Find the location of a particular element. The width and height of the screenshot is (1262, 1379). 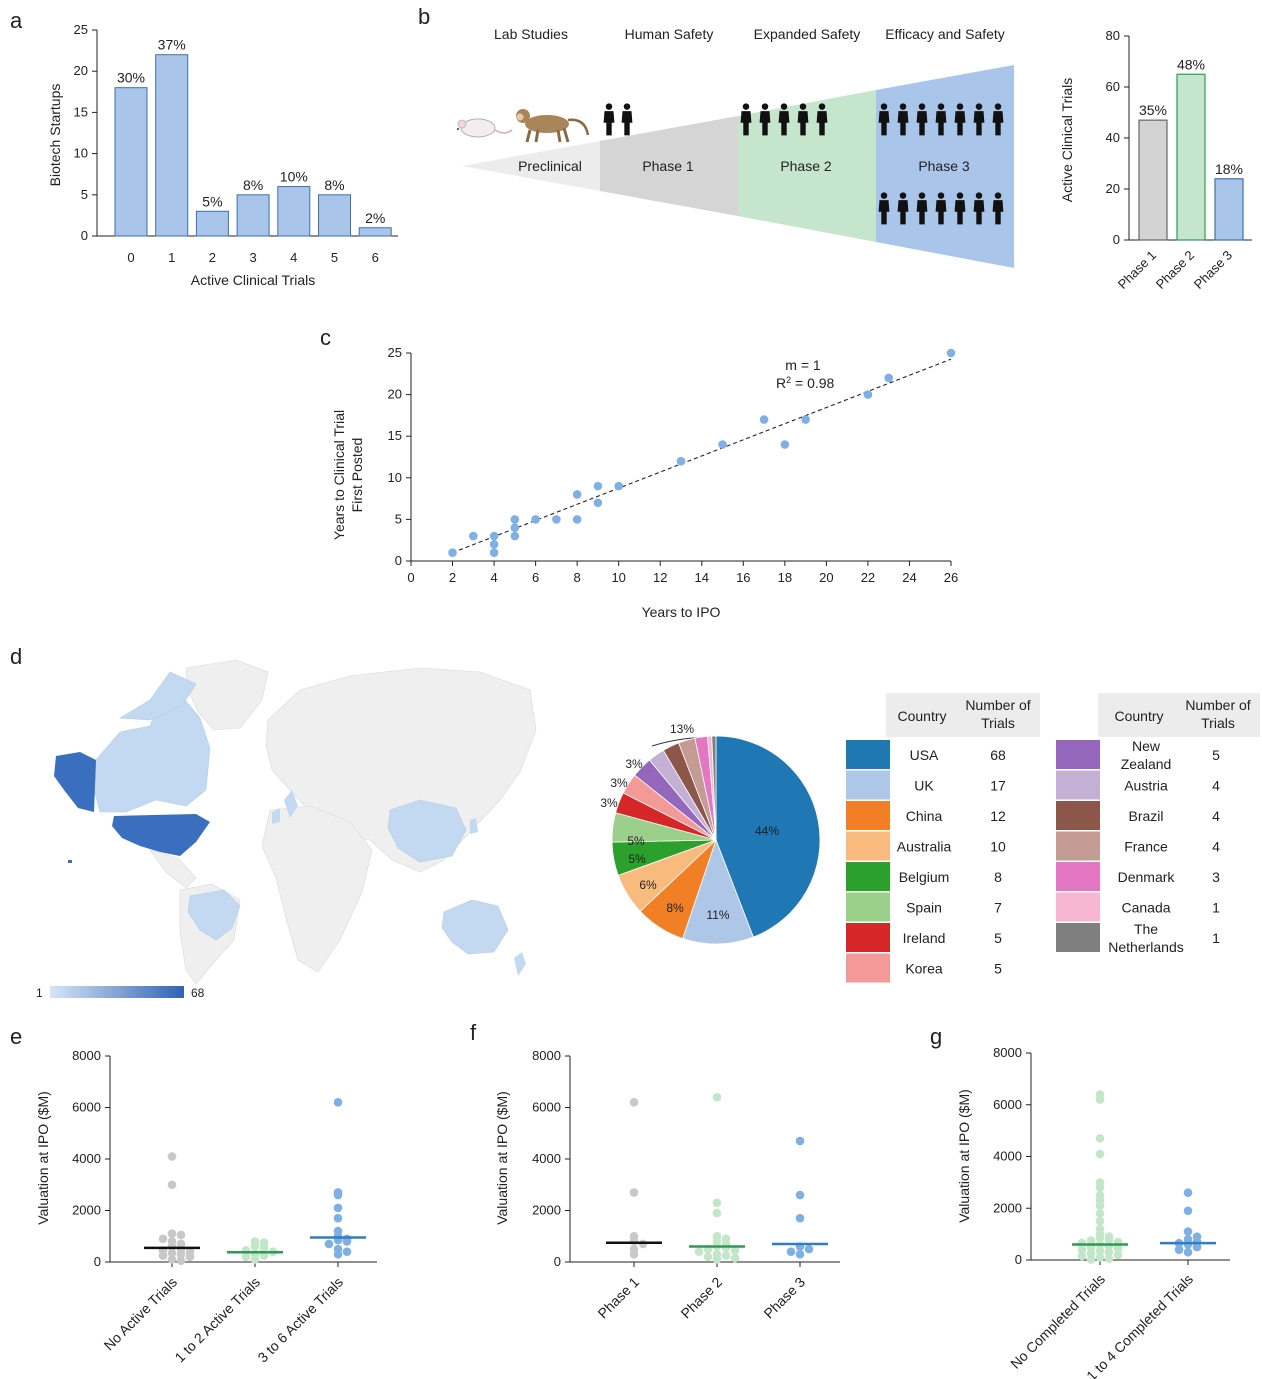

chart-a-xtick-label: 2 is located at coordinates (212, 257).